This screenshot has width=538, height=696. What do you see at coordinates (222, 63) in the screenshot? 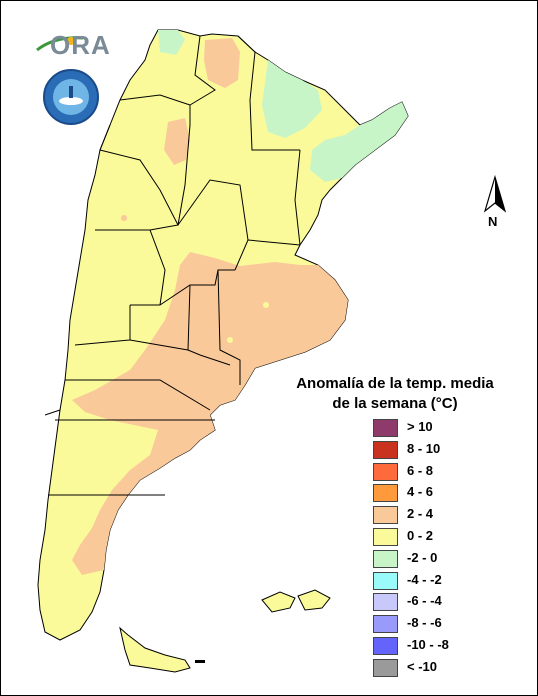
I see `region-anomaly-2-4-north` at bounding box center [222, 63].